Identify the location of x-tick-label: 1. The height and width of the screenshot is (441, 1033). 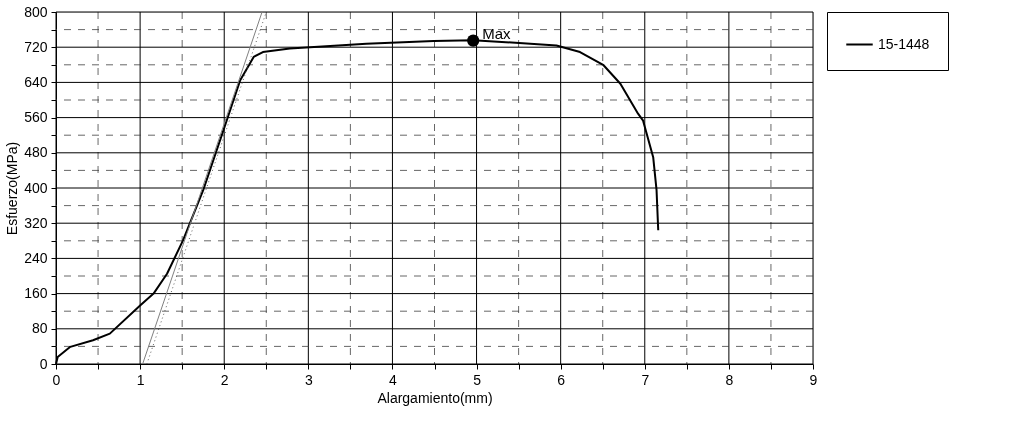
(140, 379).